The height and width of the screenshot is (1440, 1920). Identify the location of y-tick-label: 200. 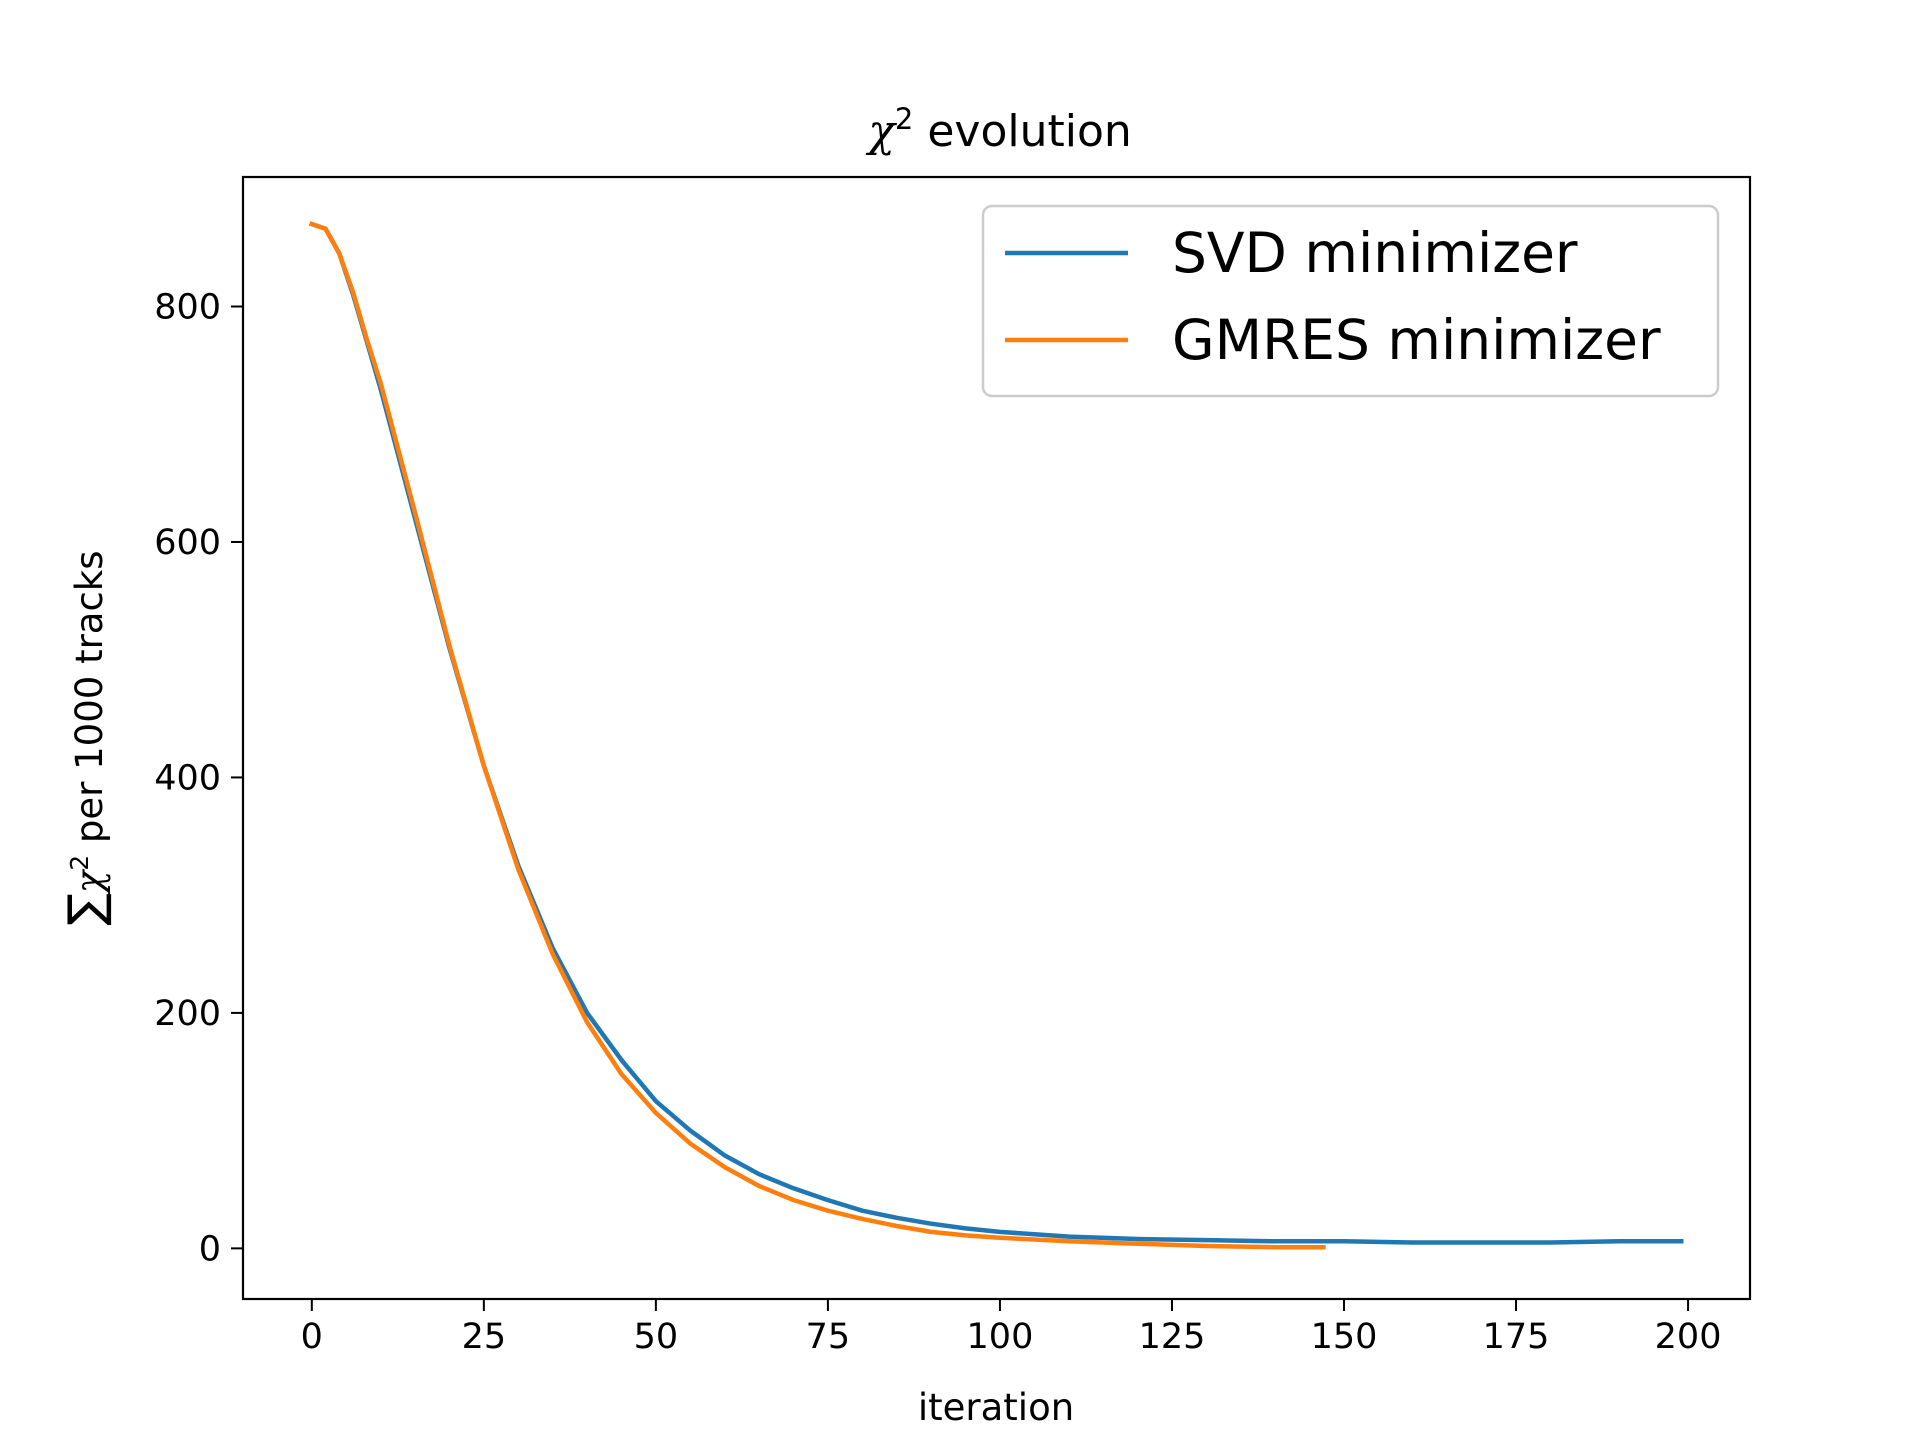
(187, 1014).